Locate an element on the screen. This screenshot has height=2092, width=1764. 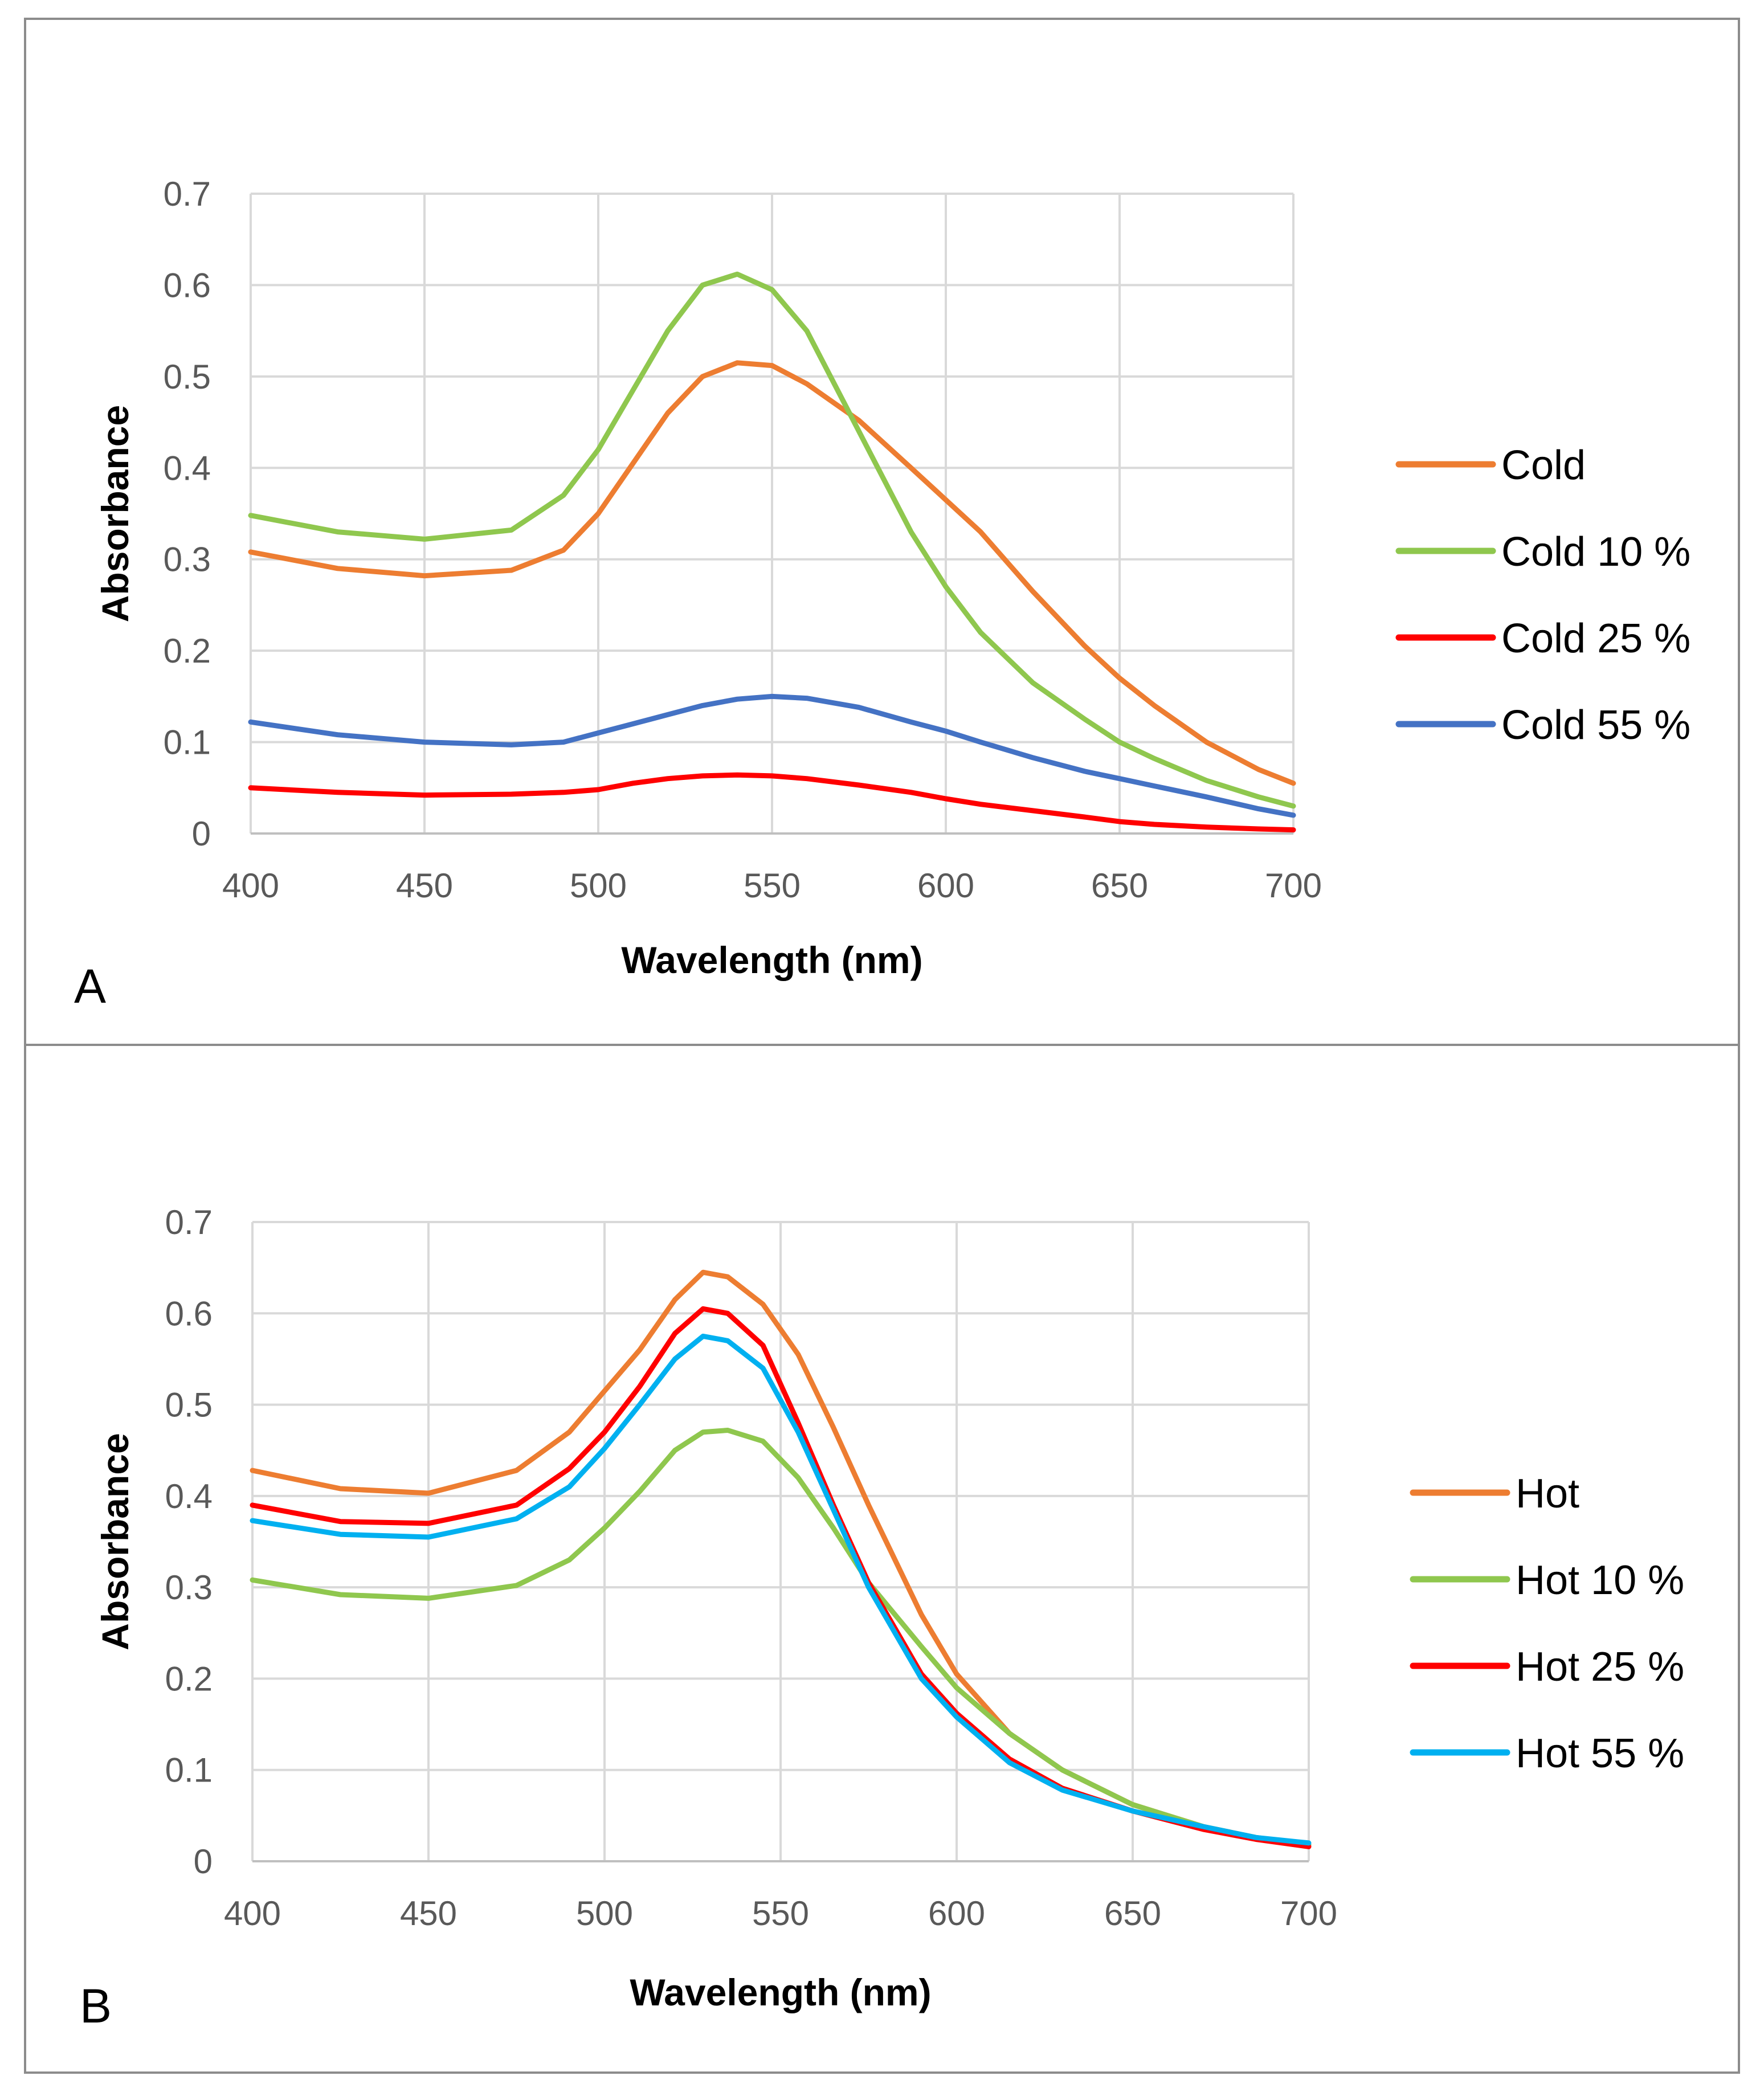
legend-label: Cold 10 % is located at coordinates (1595, 552).